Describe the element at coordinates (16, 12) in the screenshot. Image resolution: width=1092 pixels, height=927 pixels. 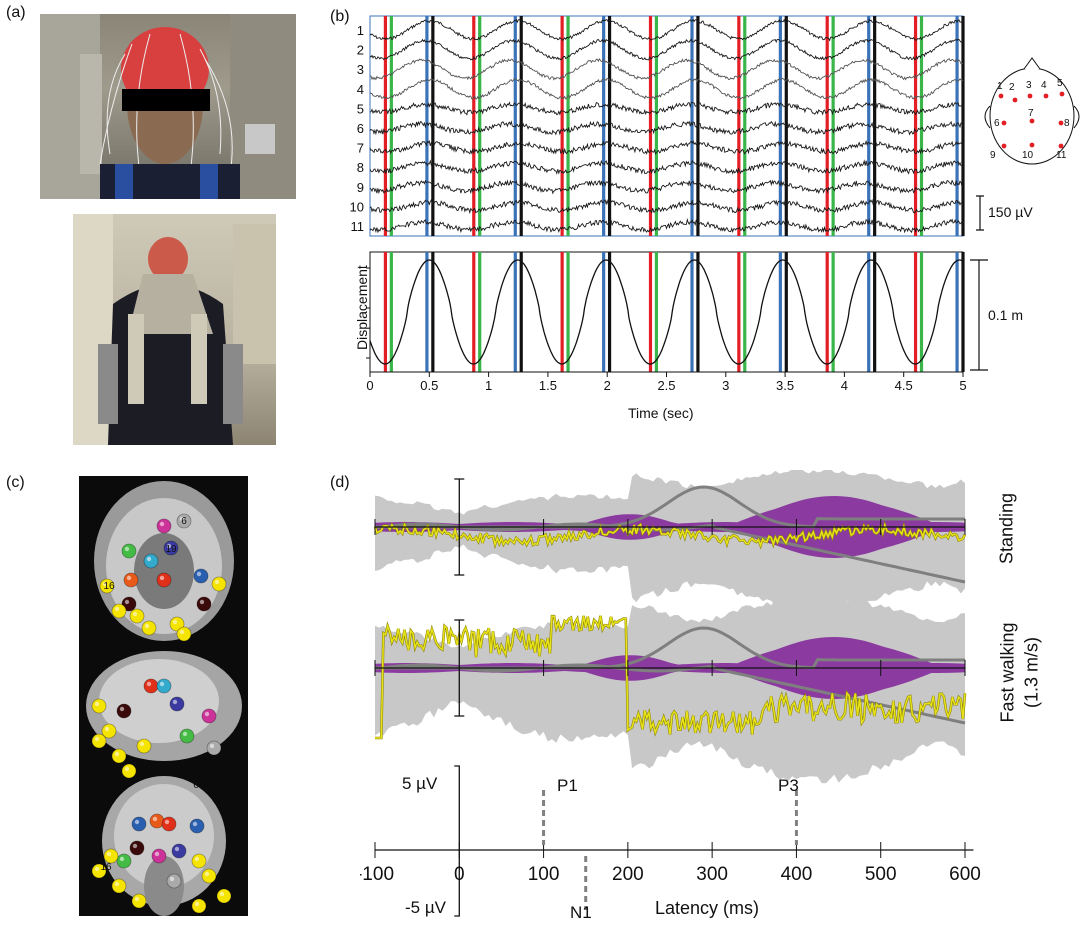
I see `panel-a-label: (a)` at that location.